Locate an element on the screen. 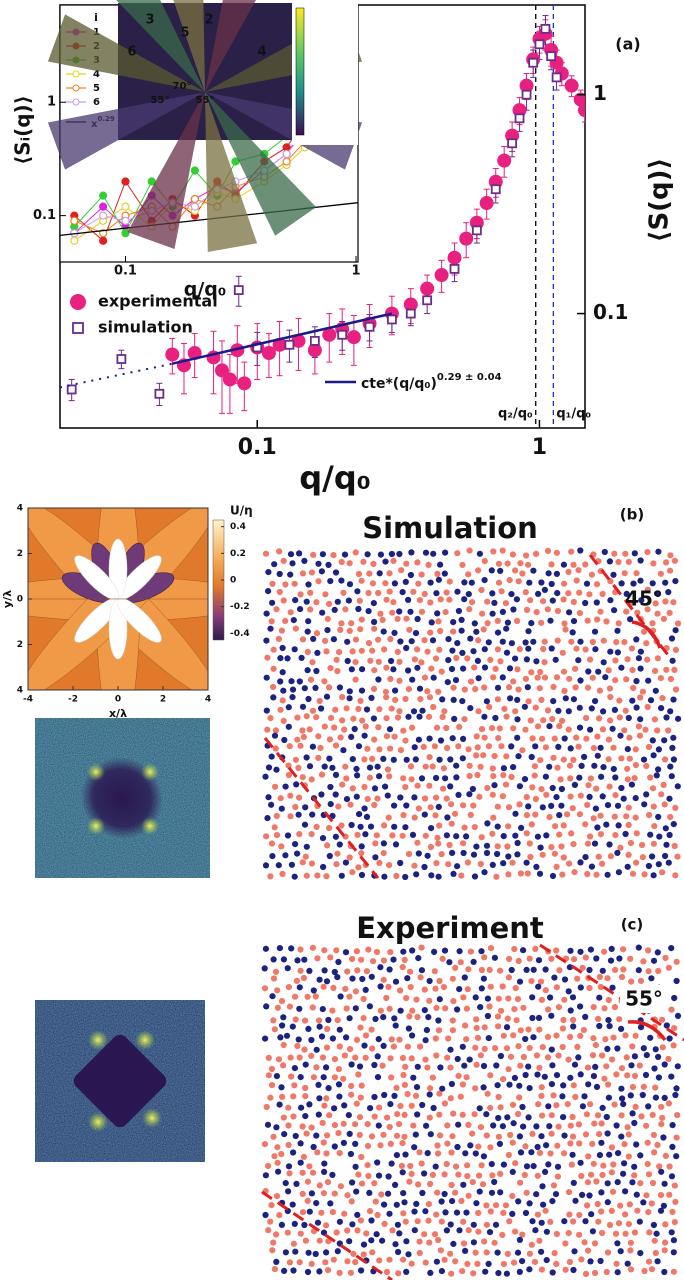  legend-label: simulation is located at coordinates (145, 327).